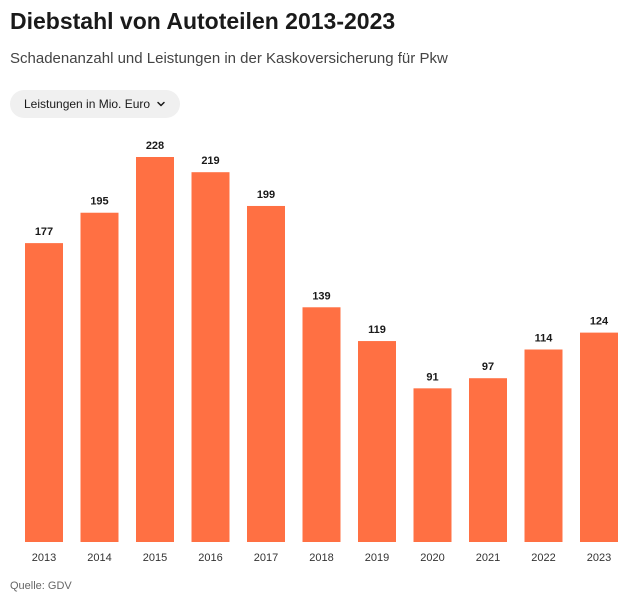  Describe the element at coordinates (41, 586) in the screenshot. I see `source-note: Quelle: GDV` at that location.